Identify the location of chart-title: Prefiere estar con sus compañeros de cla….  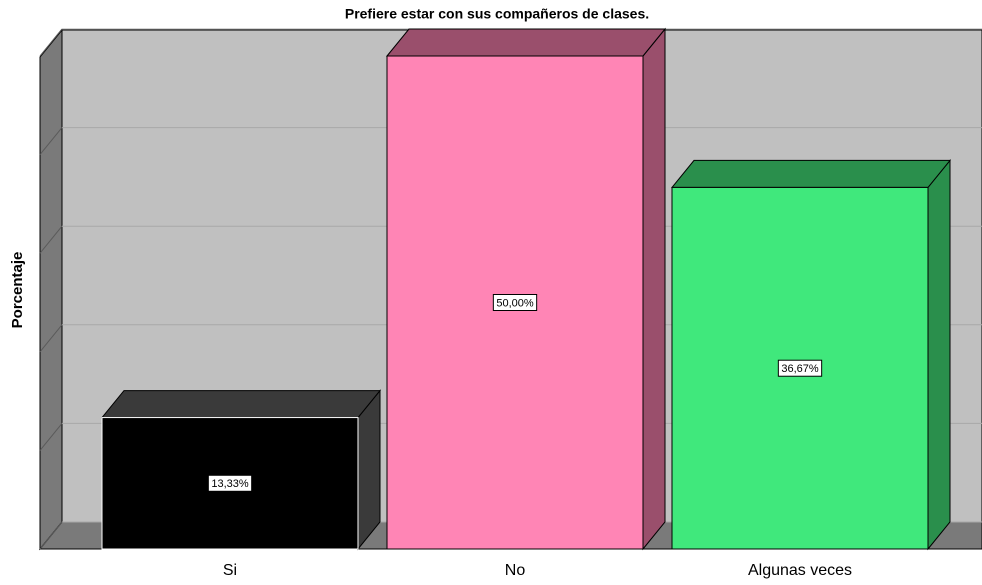
(497, 14).